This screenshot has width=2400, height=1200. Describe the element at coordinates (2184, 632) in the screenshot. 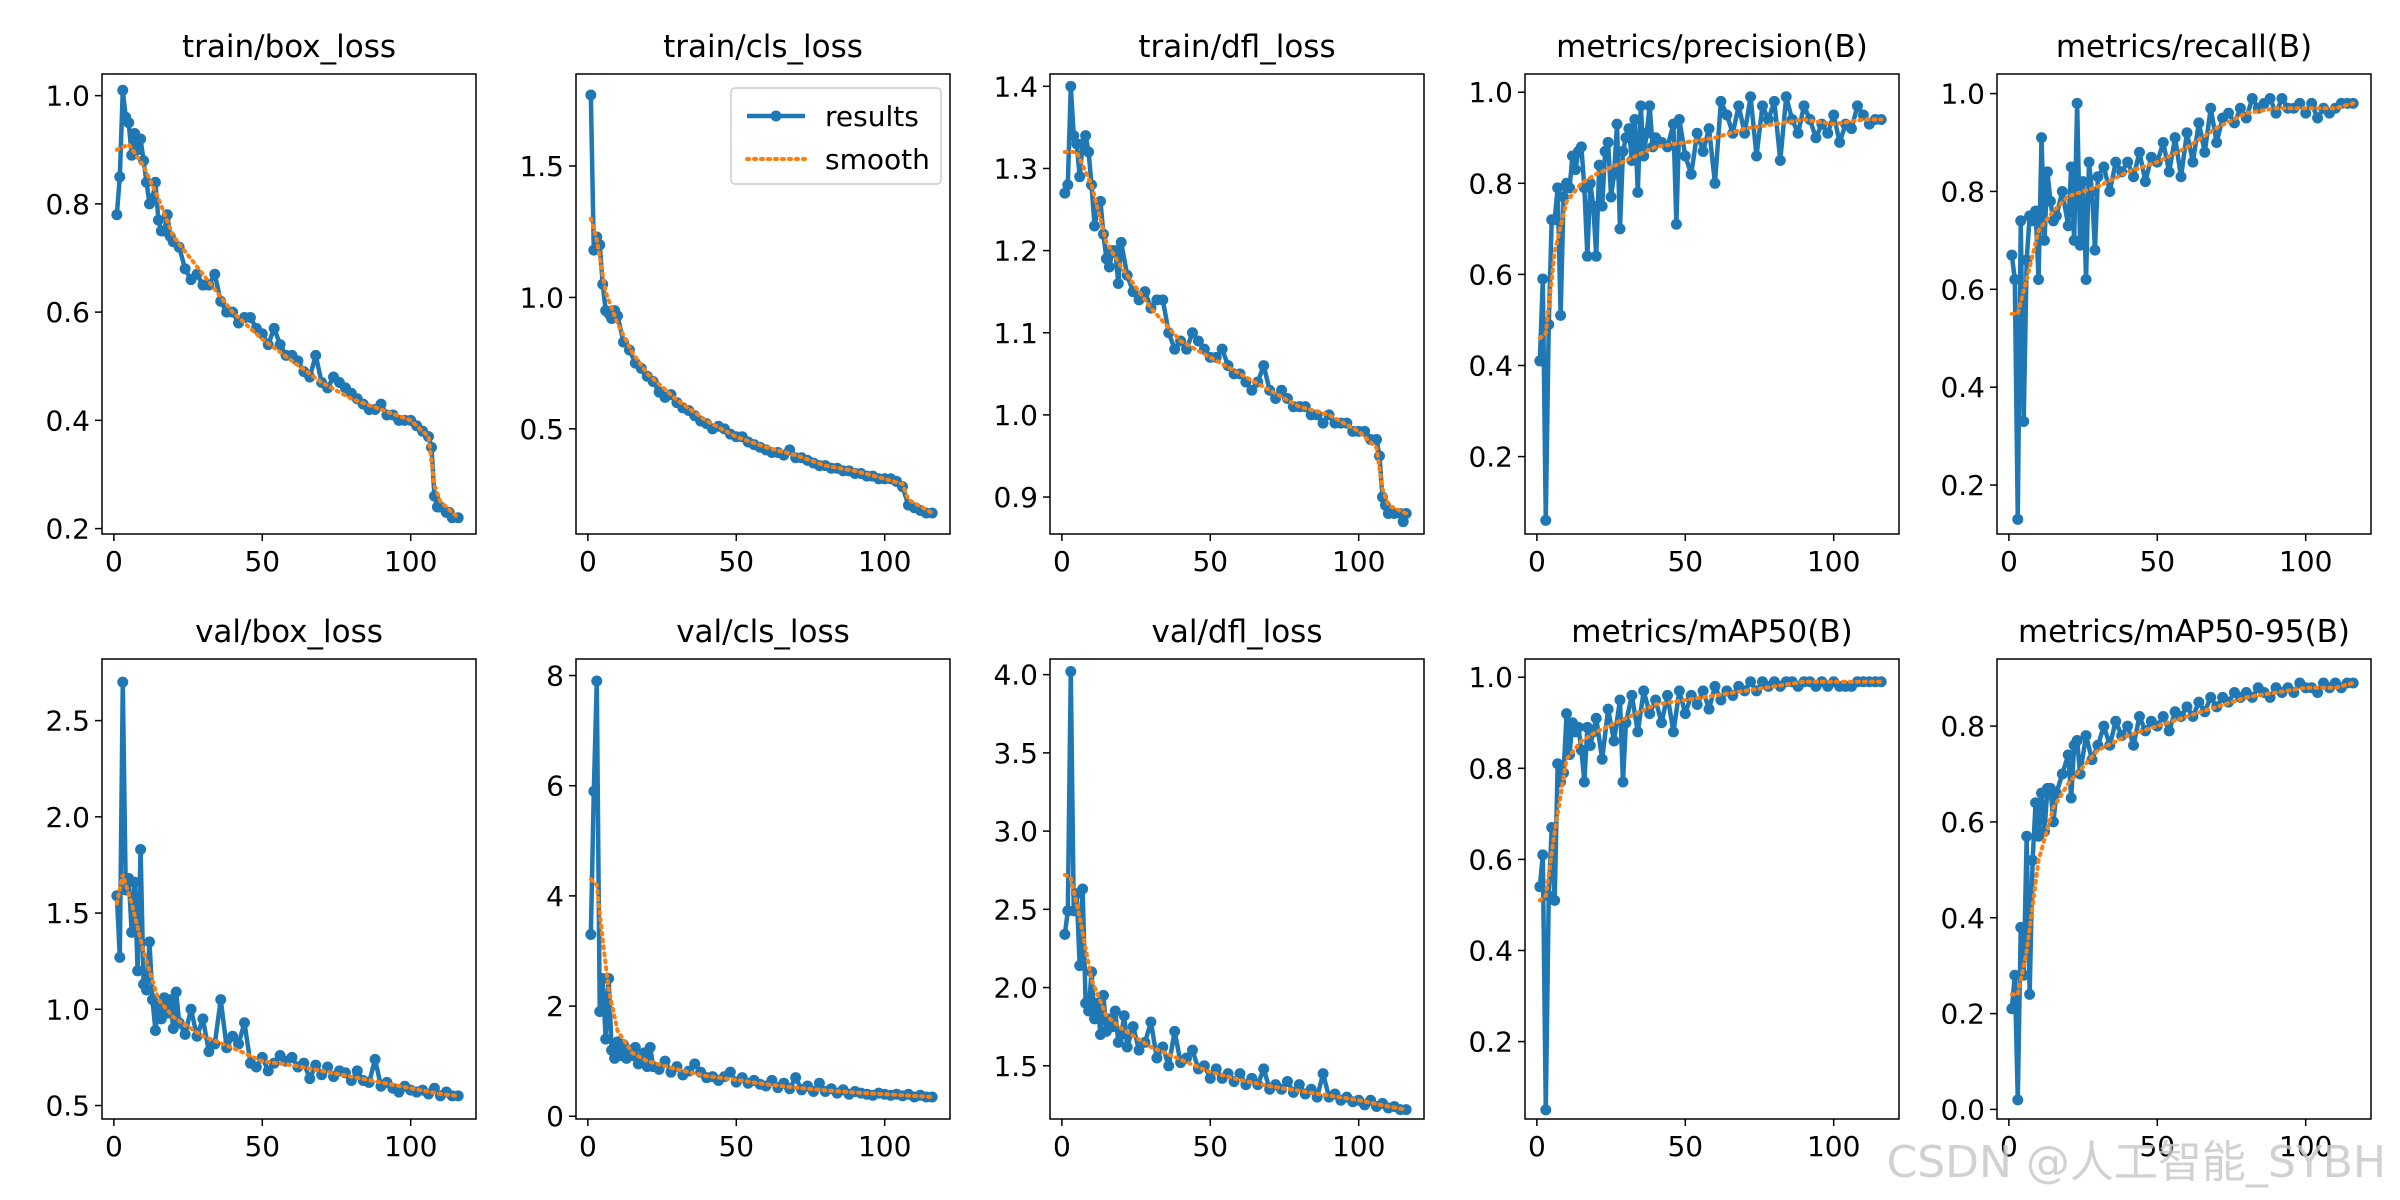

I see `subplot-title: metrics/mAP50-95(B)` at that location.